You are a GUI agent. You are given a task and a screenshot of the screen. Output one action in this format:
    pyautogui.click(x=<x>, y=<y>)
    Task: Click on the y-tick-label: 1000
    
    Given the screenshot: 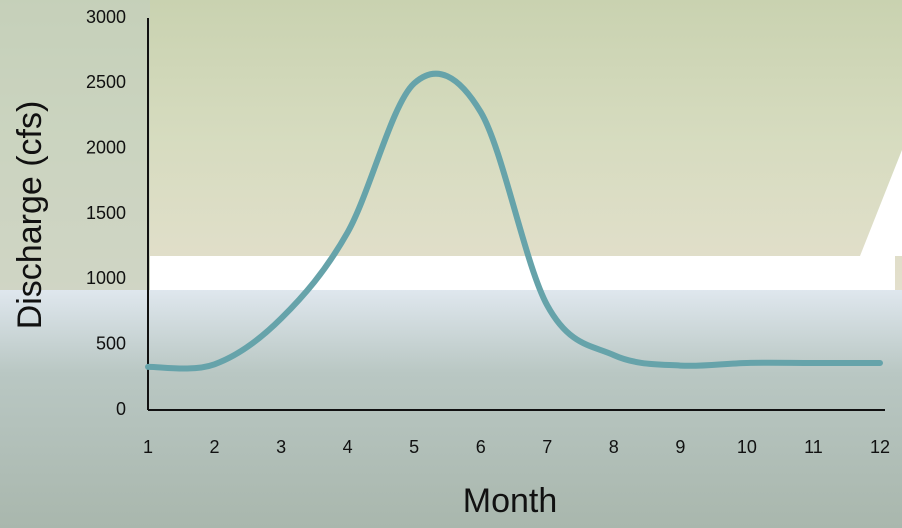 What is the action you would take?
    pyautogui.click(x=106, y=278)
    